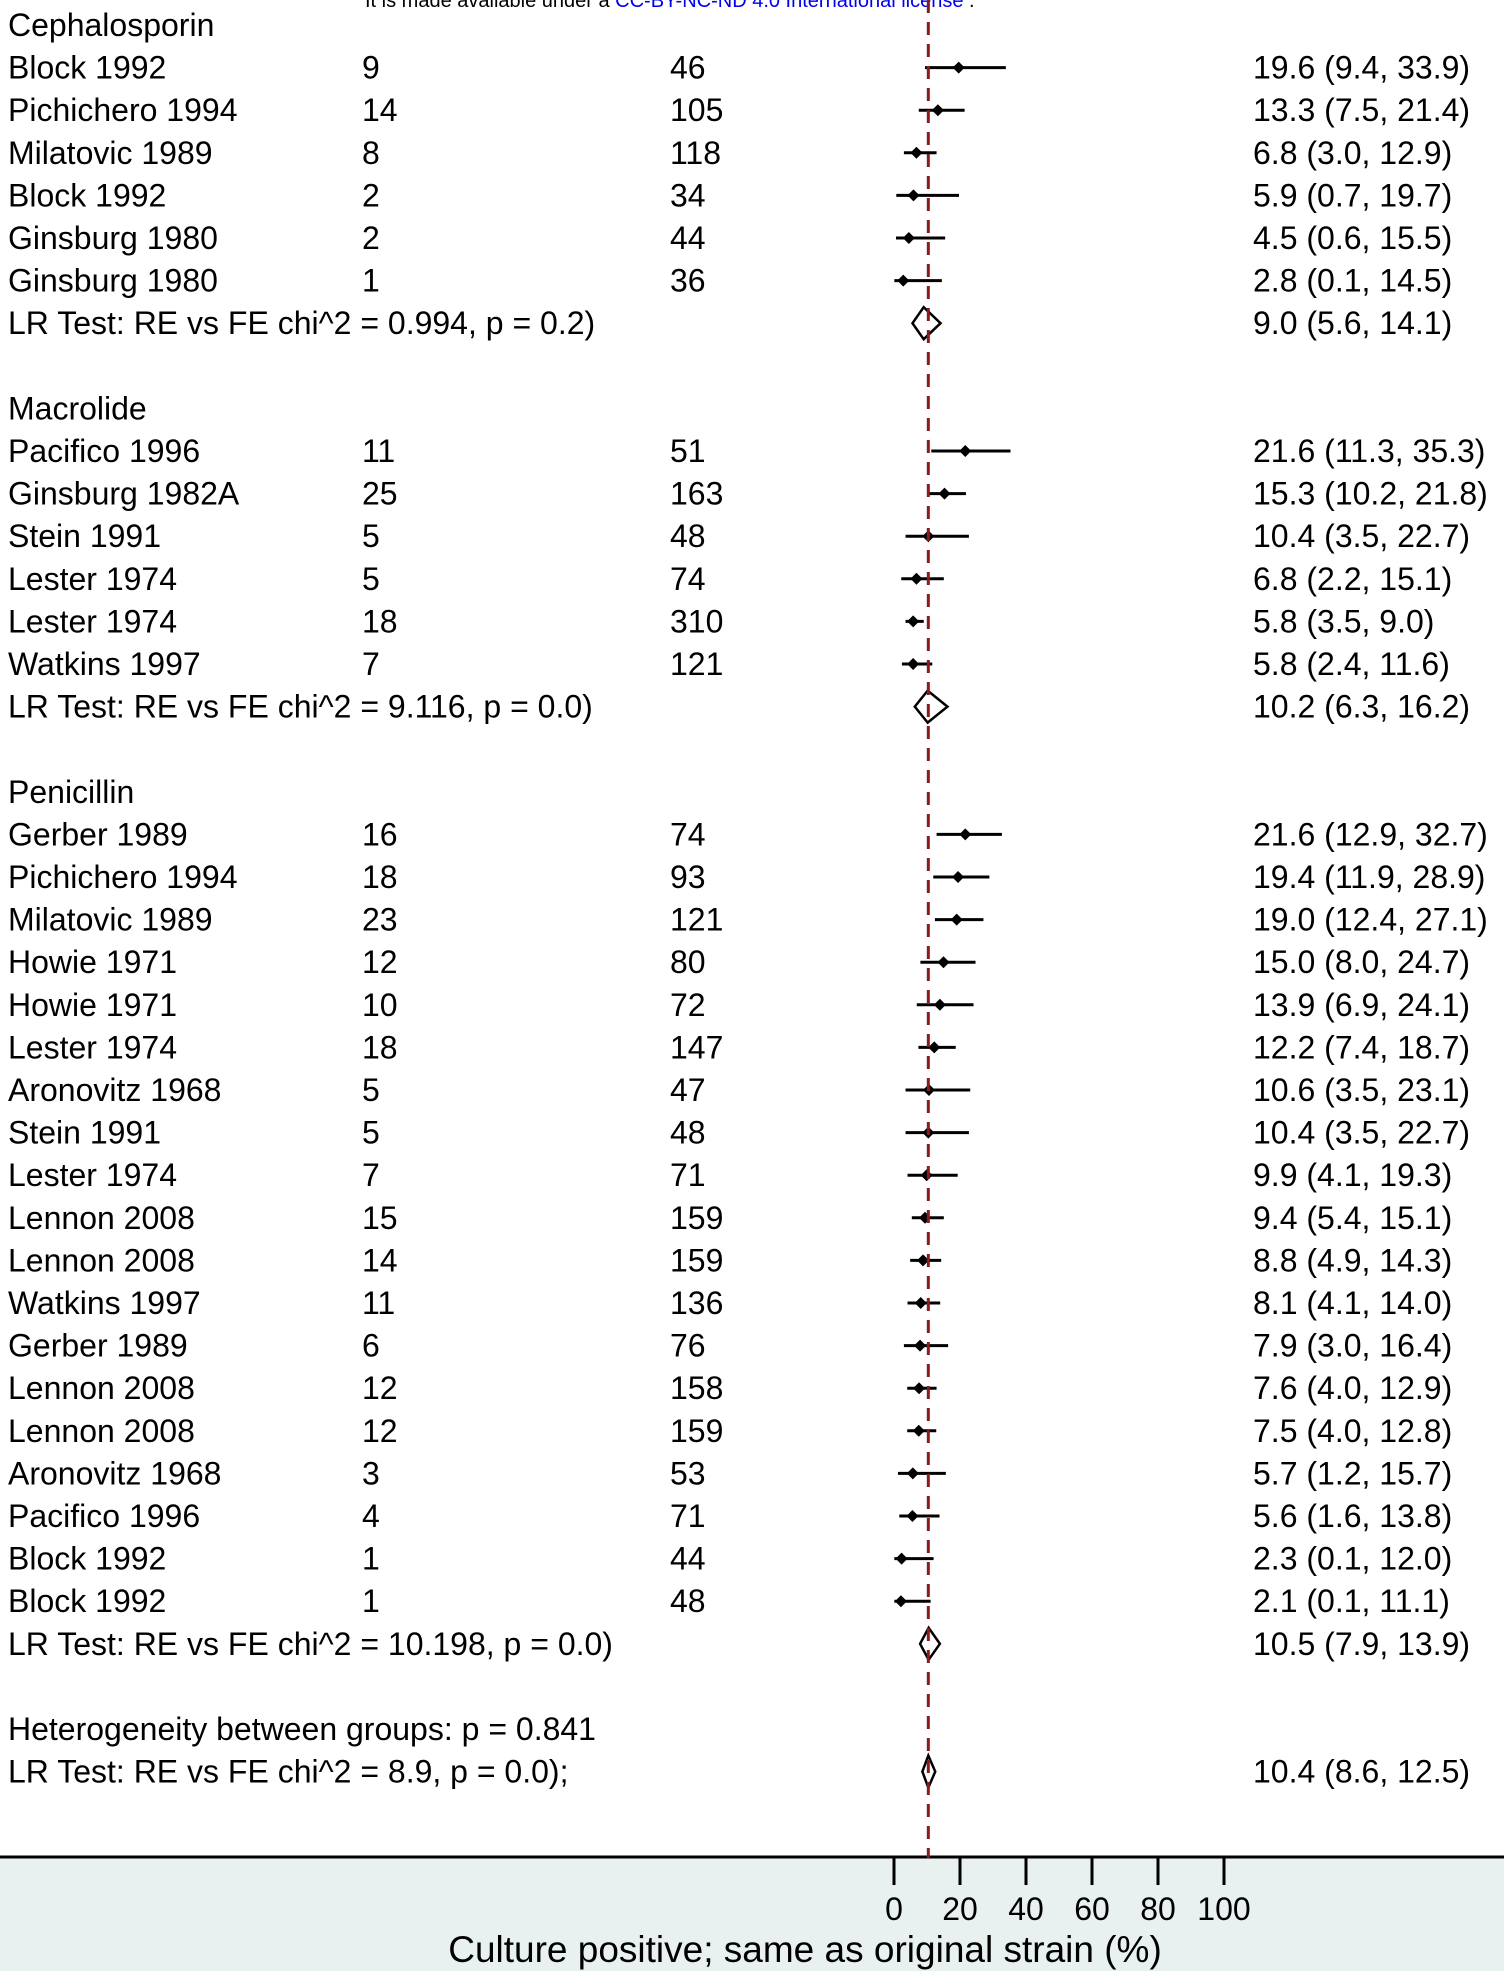 Image resolution: width=1504 pixels, height=1971 pixels. I want to click on study-name: Block 1992, so click(87, 195).